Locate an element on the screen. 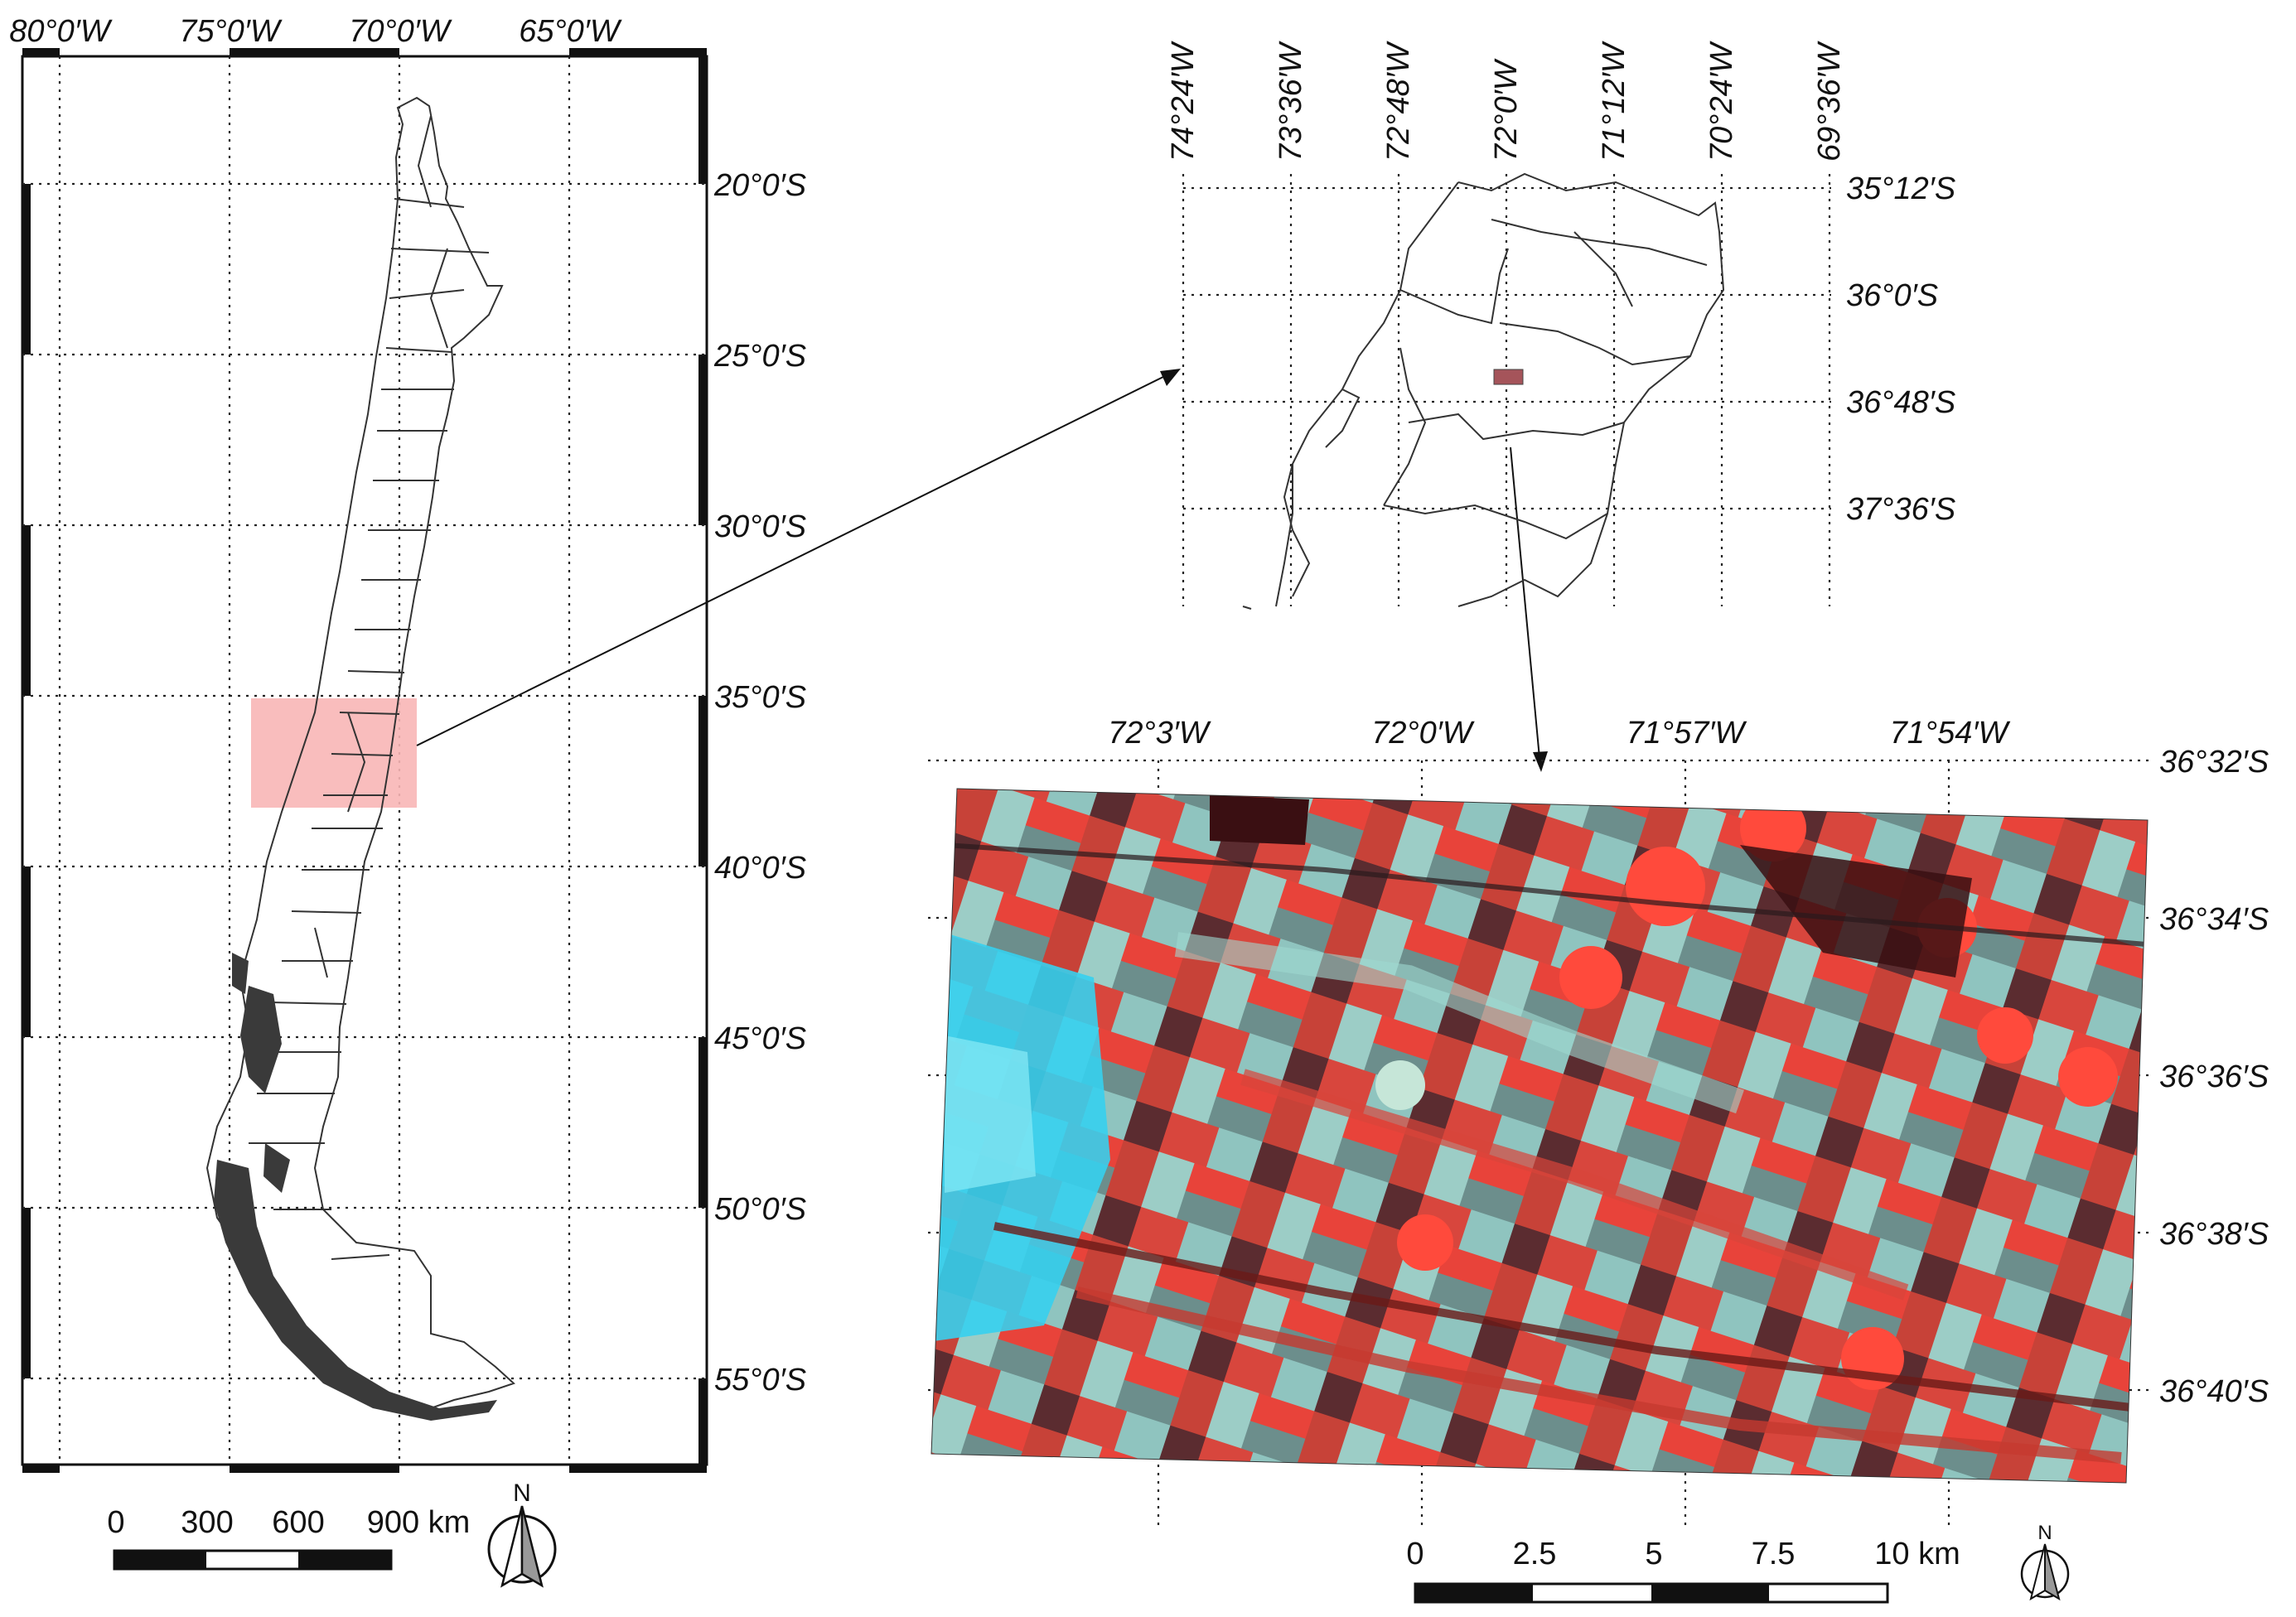  scalebar-label: 2.5 is located at coordinates (1535, 1554).